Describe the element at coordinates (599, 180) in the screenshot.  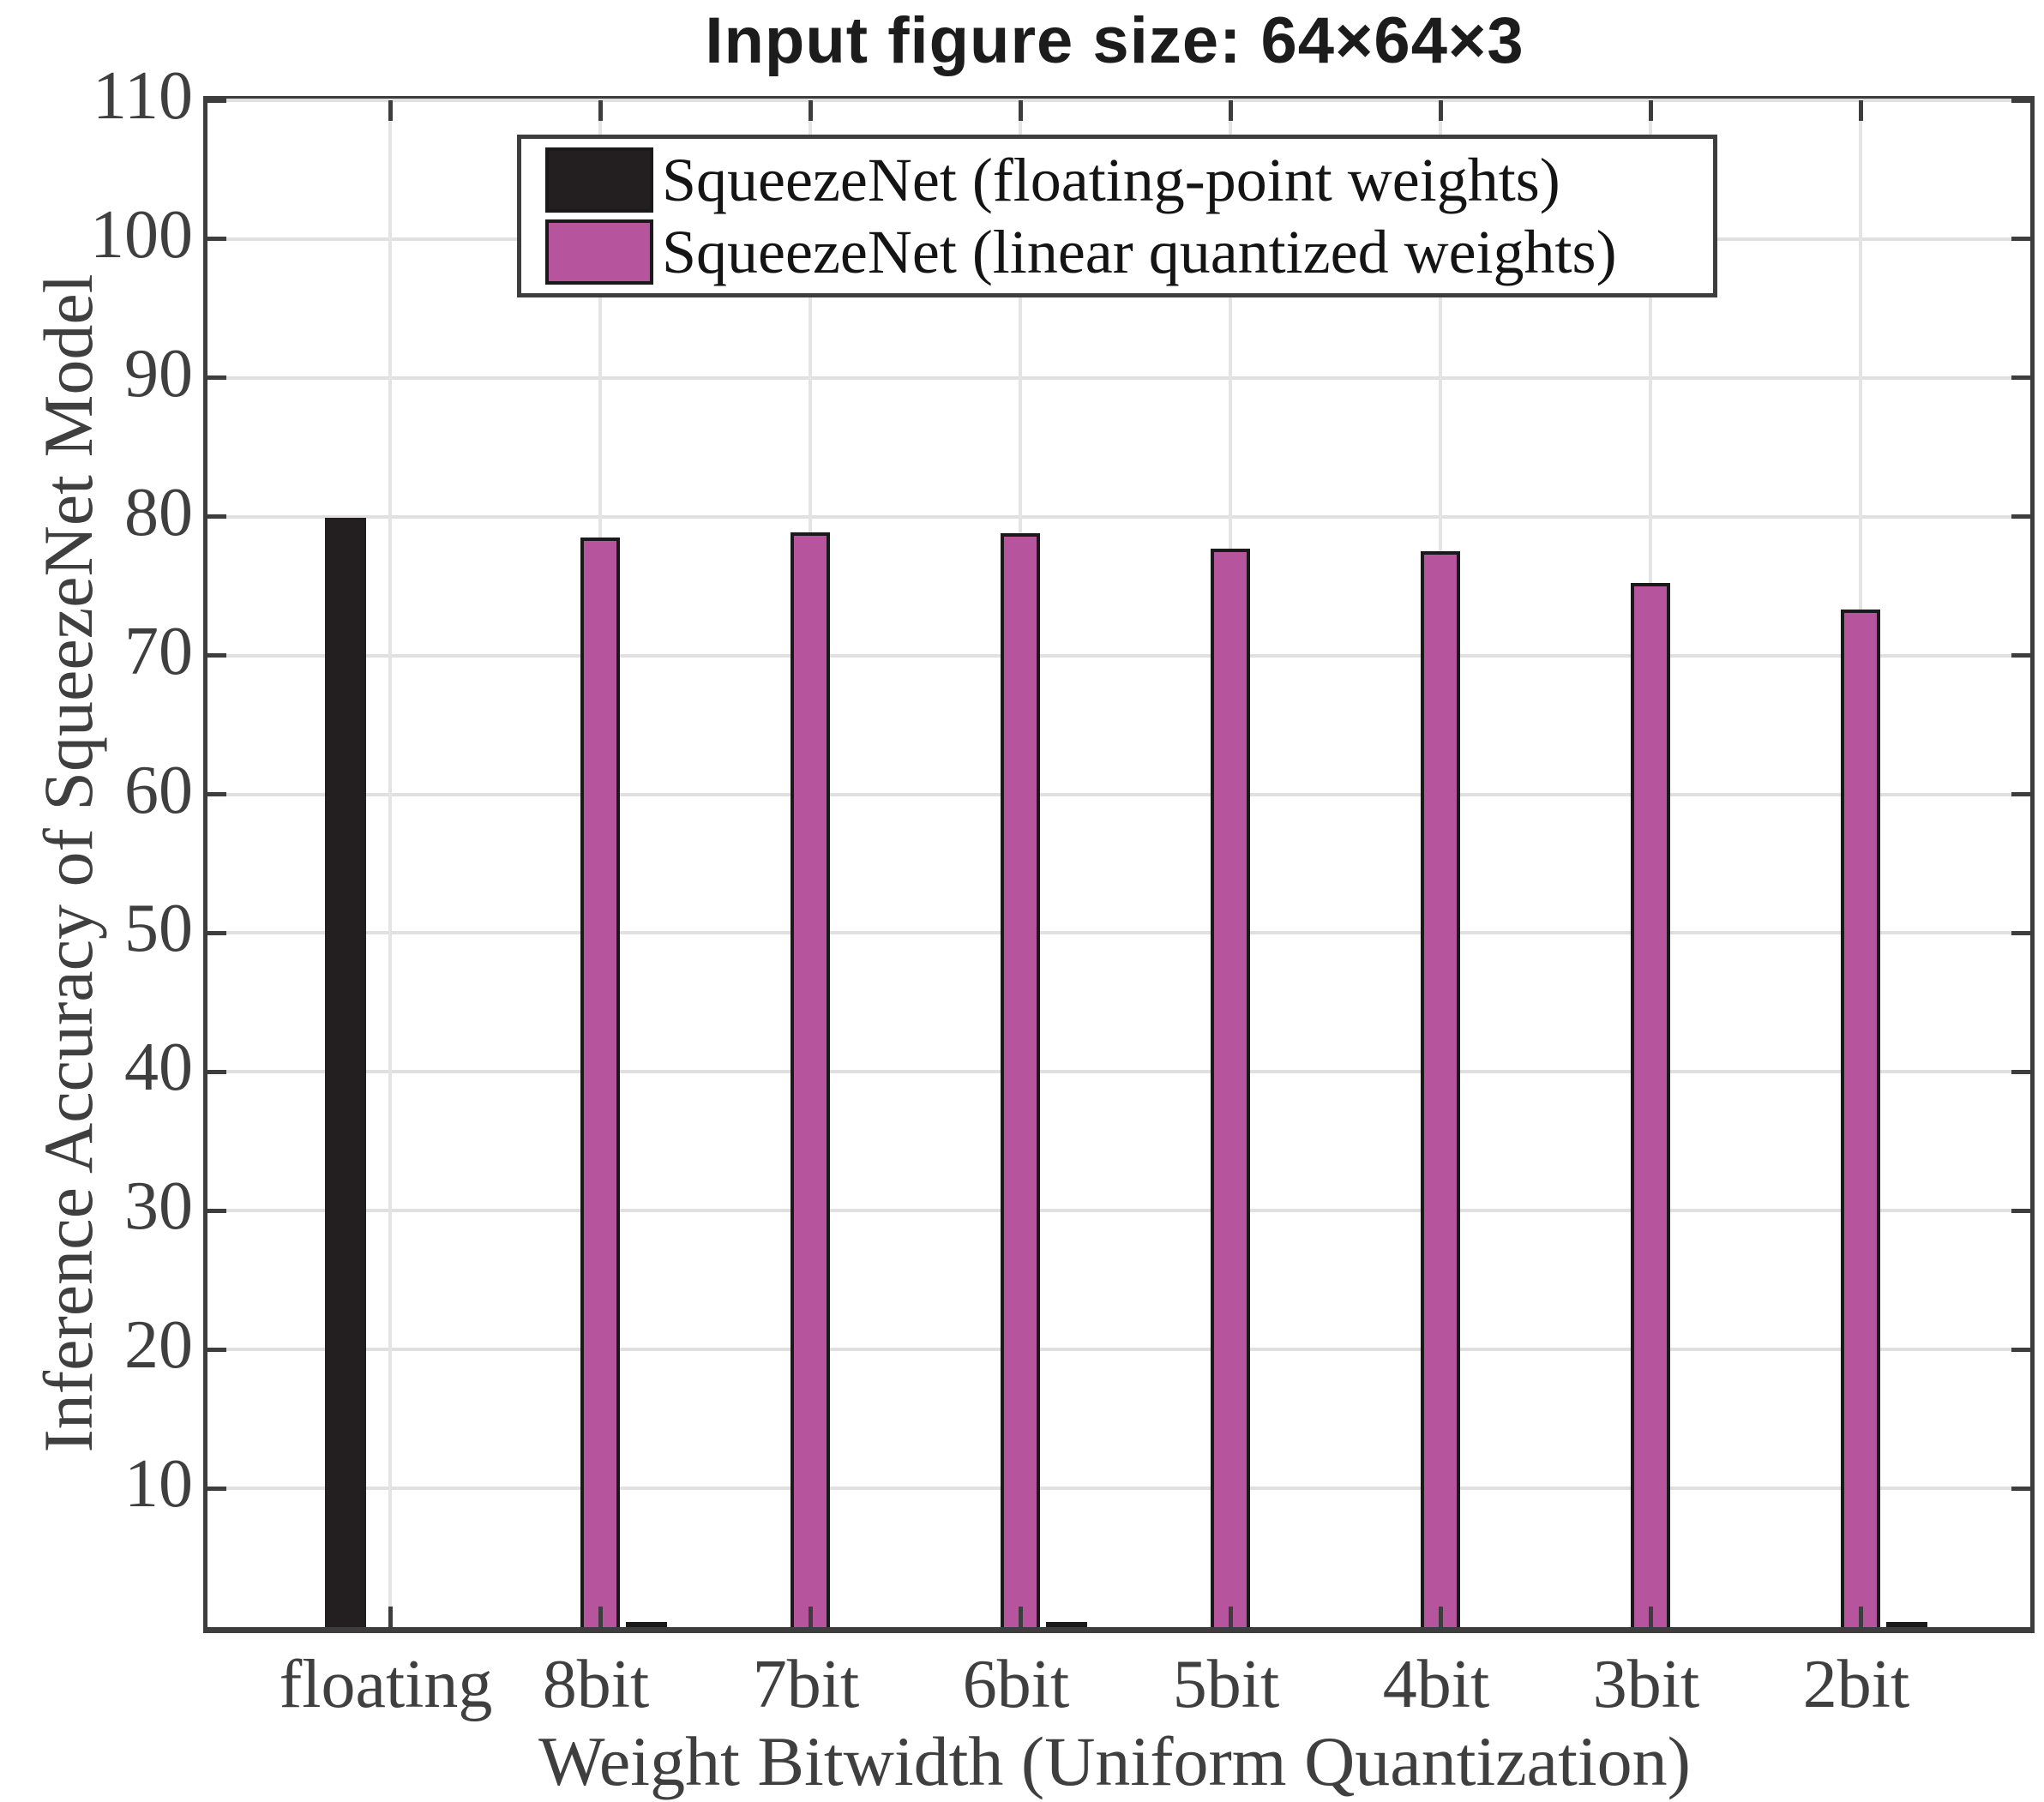
I see `legend-swatch-black-icon` at that location.